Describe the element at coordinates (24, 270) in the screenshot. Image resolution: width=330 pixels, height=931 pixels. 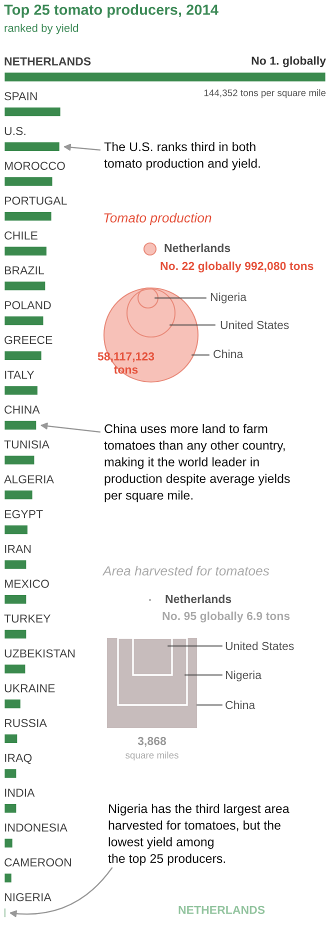
I see `y-tick-label: BRAZIL` at that location.